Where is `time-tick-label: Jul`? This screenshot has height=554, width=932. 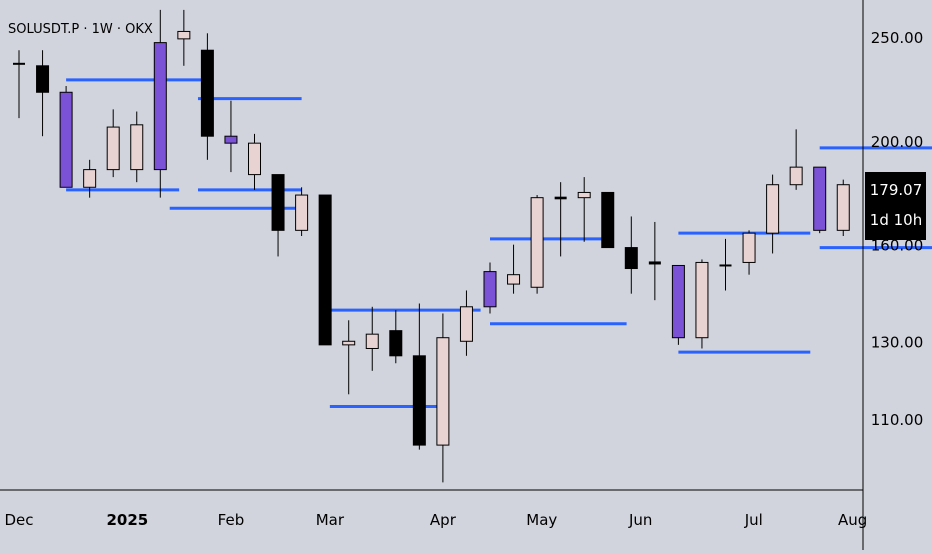
time-tick-label: Jul is located at coordinates (753, 520).